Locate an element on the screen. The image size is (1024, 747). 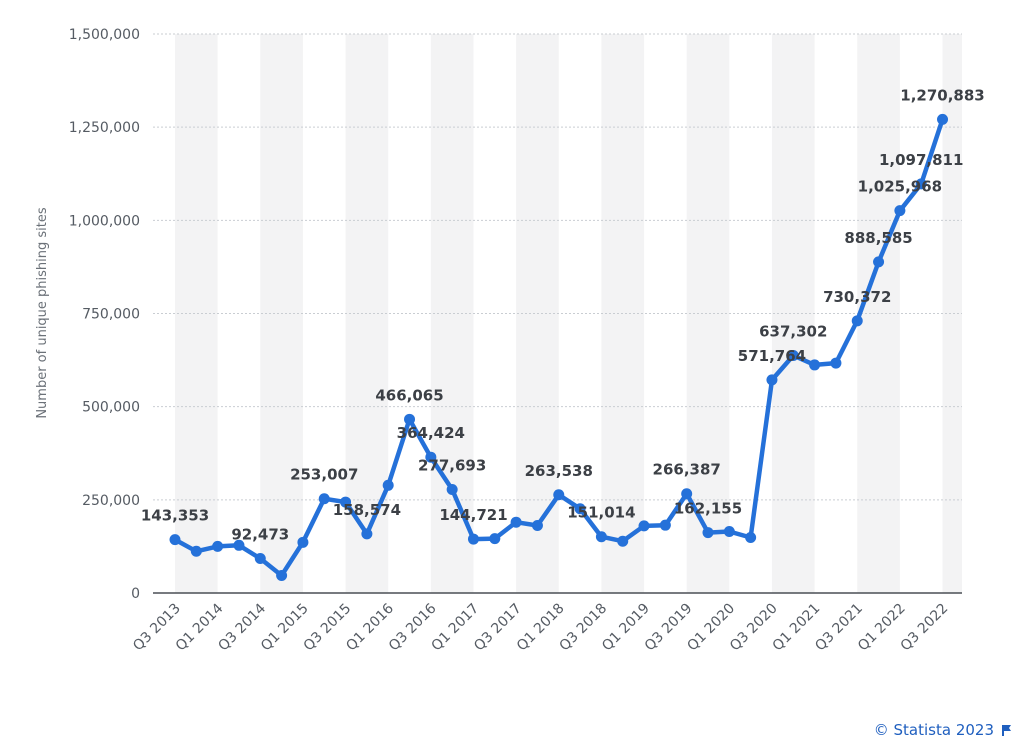
y-tick-label: 1,250,000 is located at coordinates (104, 128).